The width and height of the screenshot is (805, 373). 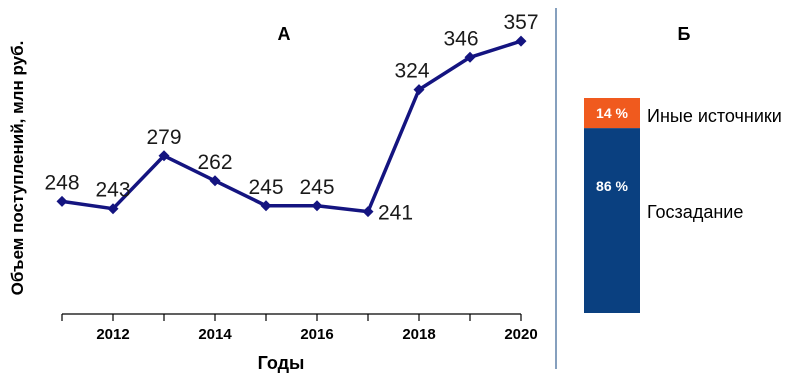 I want to click on data-label: 279, so click(x=163, y=137).